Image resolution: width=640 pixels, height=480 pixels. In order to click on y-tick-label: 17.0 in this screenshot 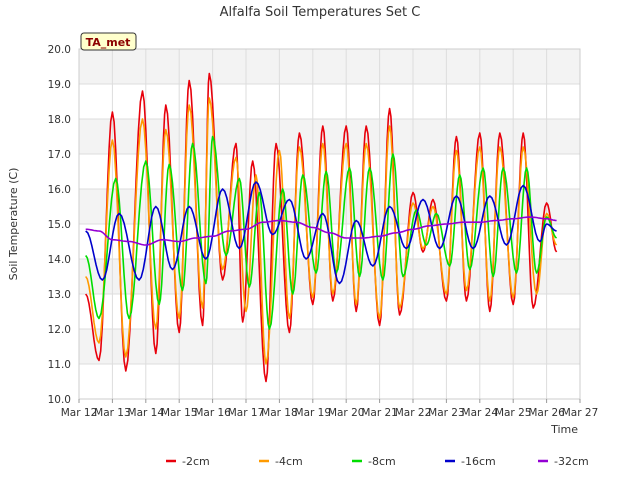, I will do `click(59, 155)`.